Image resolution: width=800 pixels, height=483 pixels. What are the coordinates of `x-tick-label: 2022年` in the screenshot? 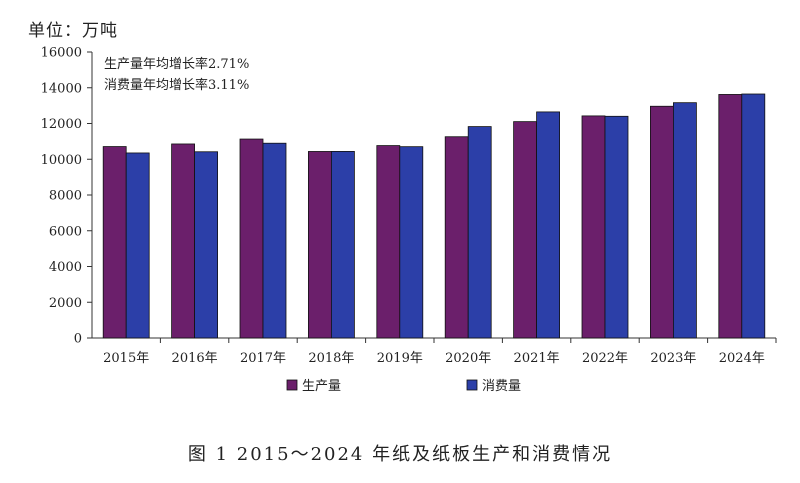 It's located at (605, 358).